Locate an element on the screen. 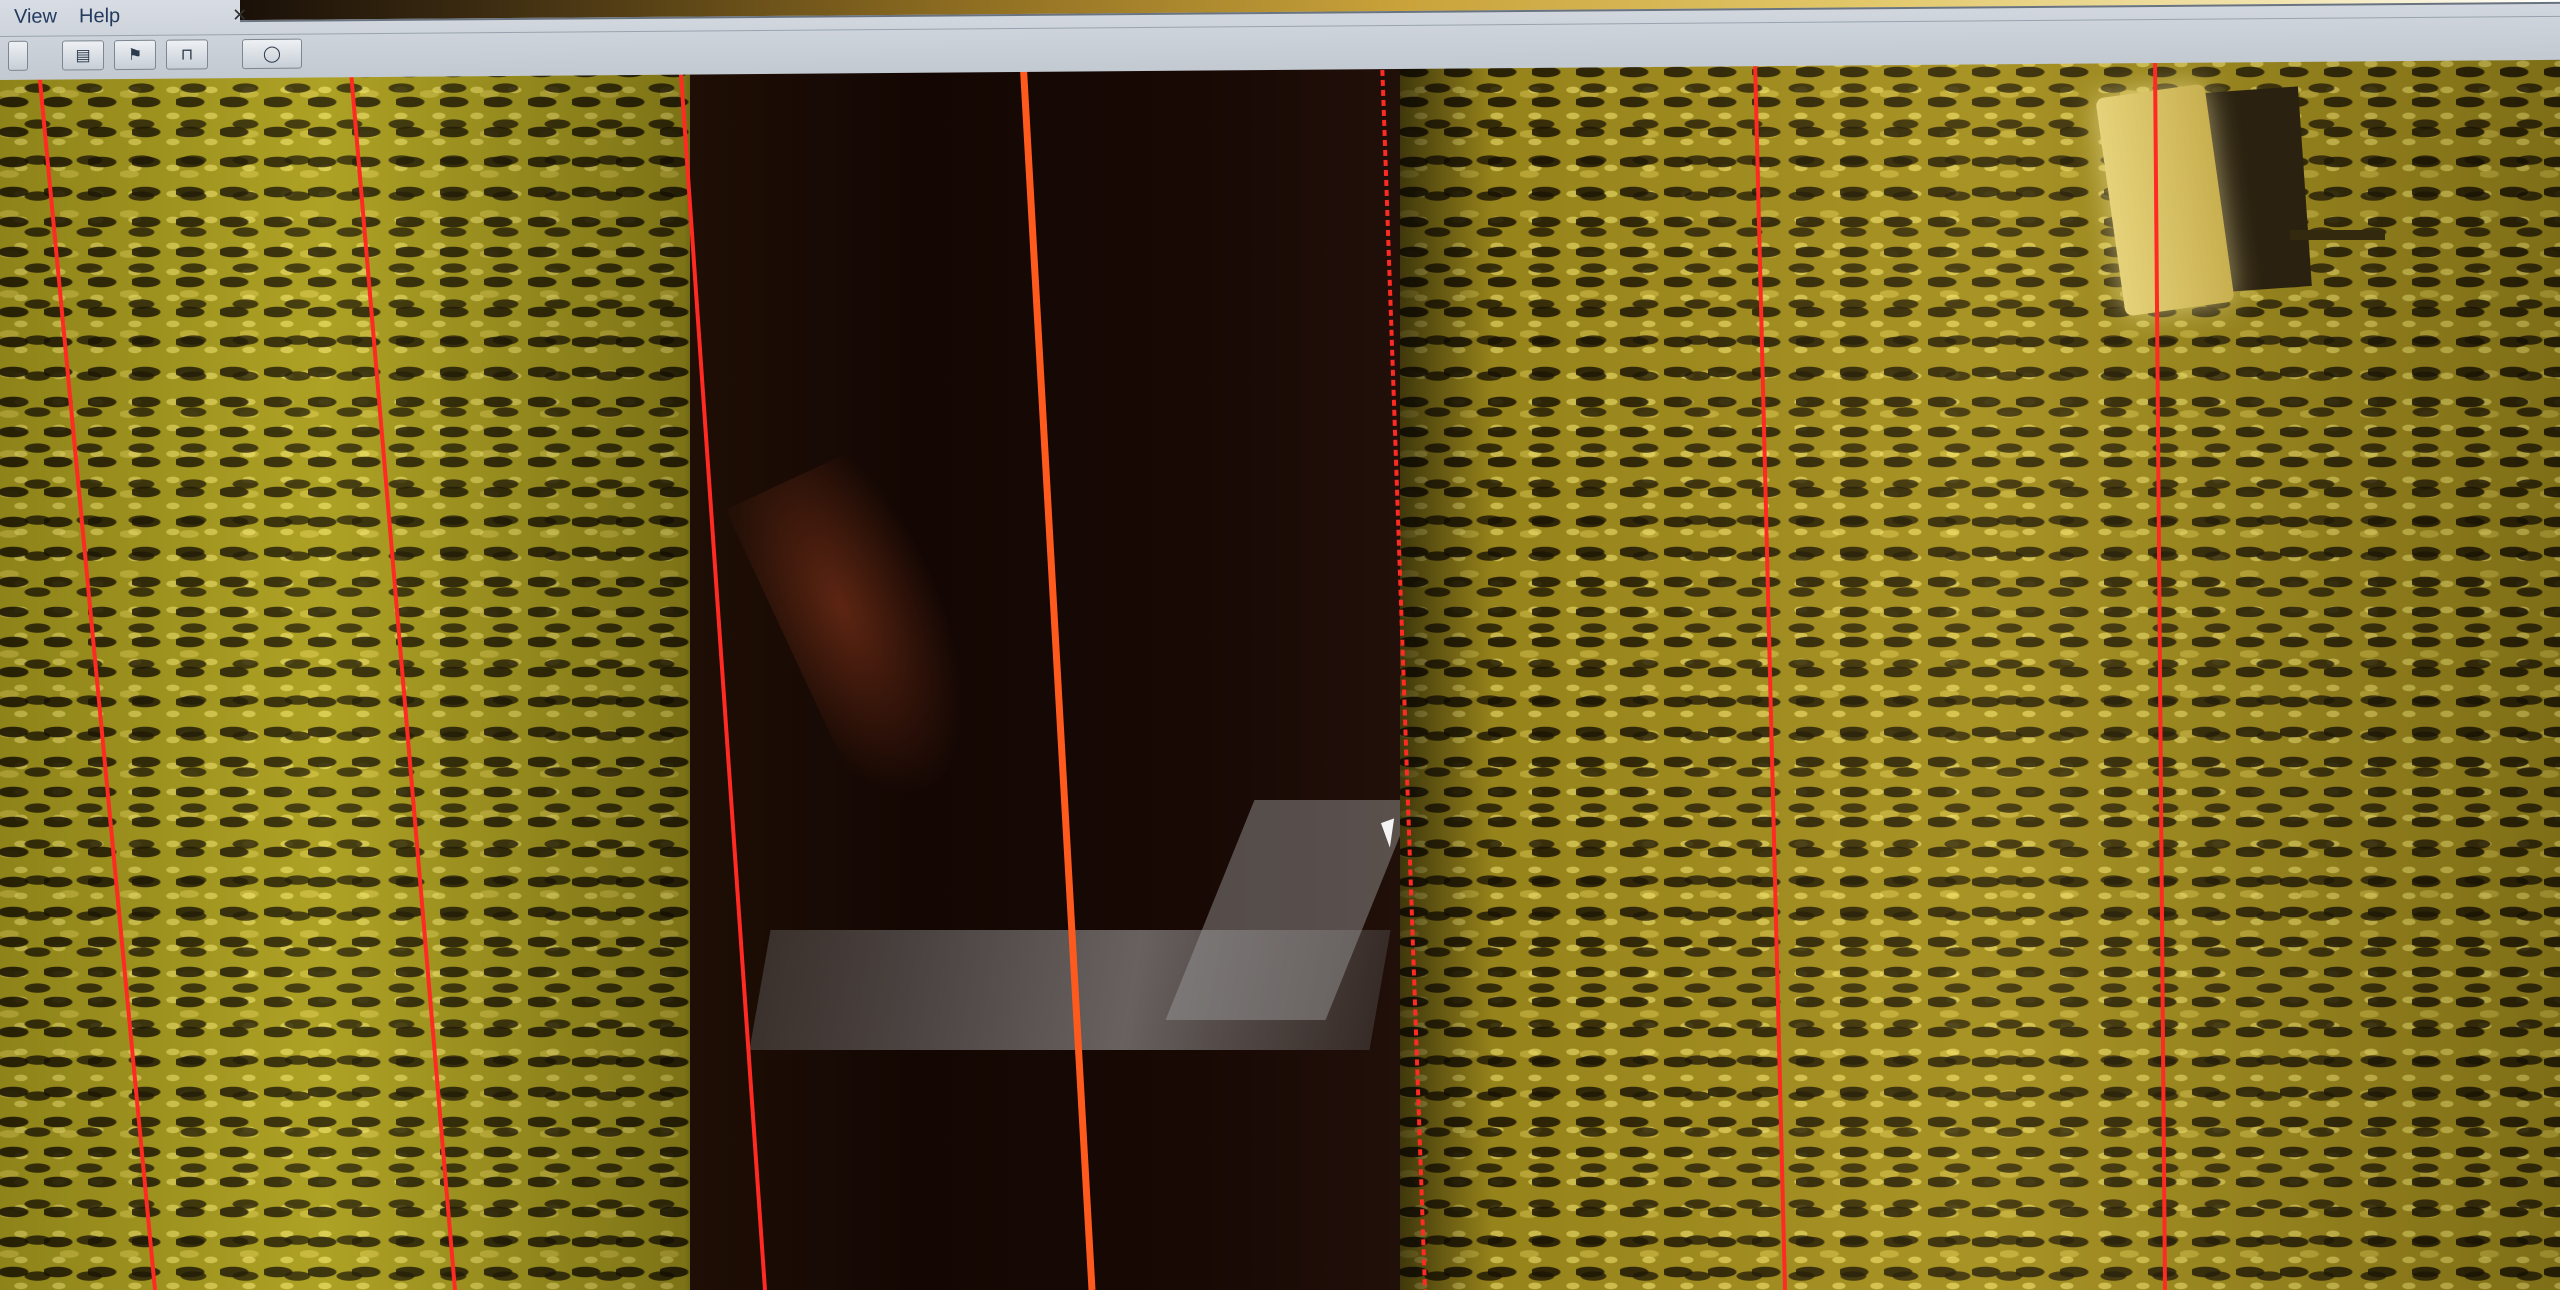  toolbar-edge-button is located at coordinates (18, 55).